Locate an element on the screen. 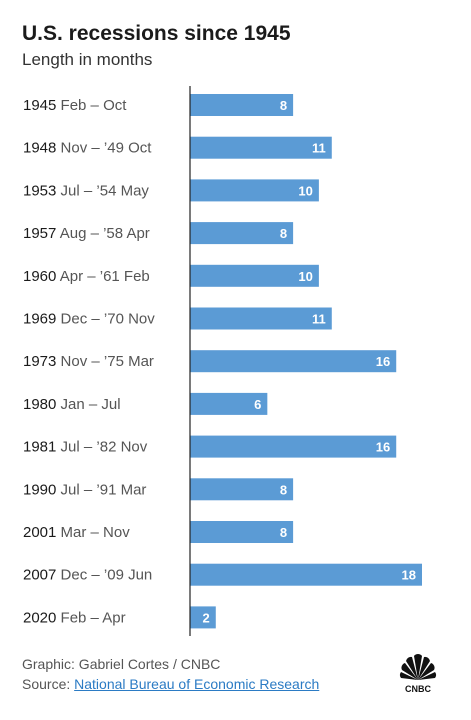 Image resolution: width=471 pixels, height=720 pixels. category-label: 2020 Feb – Apr is located at coordinates (74, 617).